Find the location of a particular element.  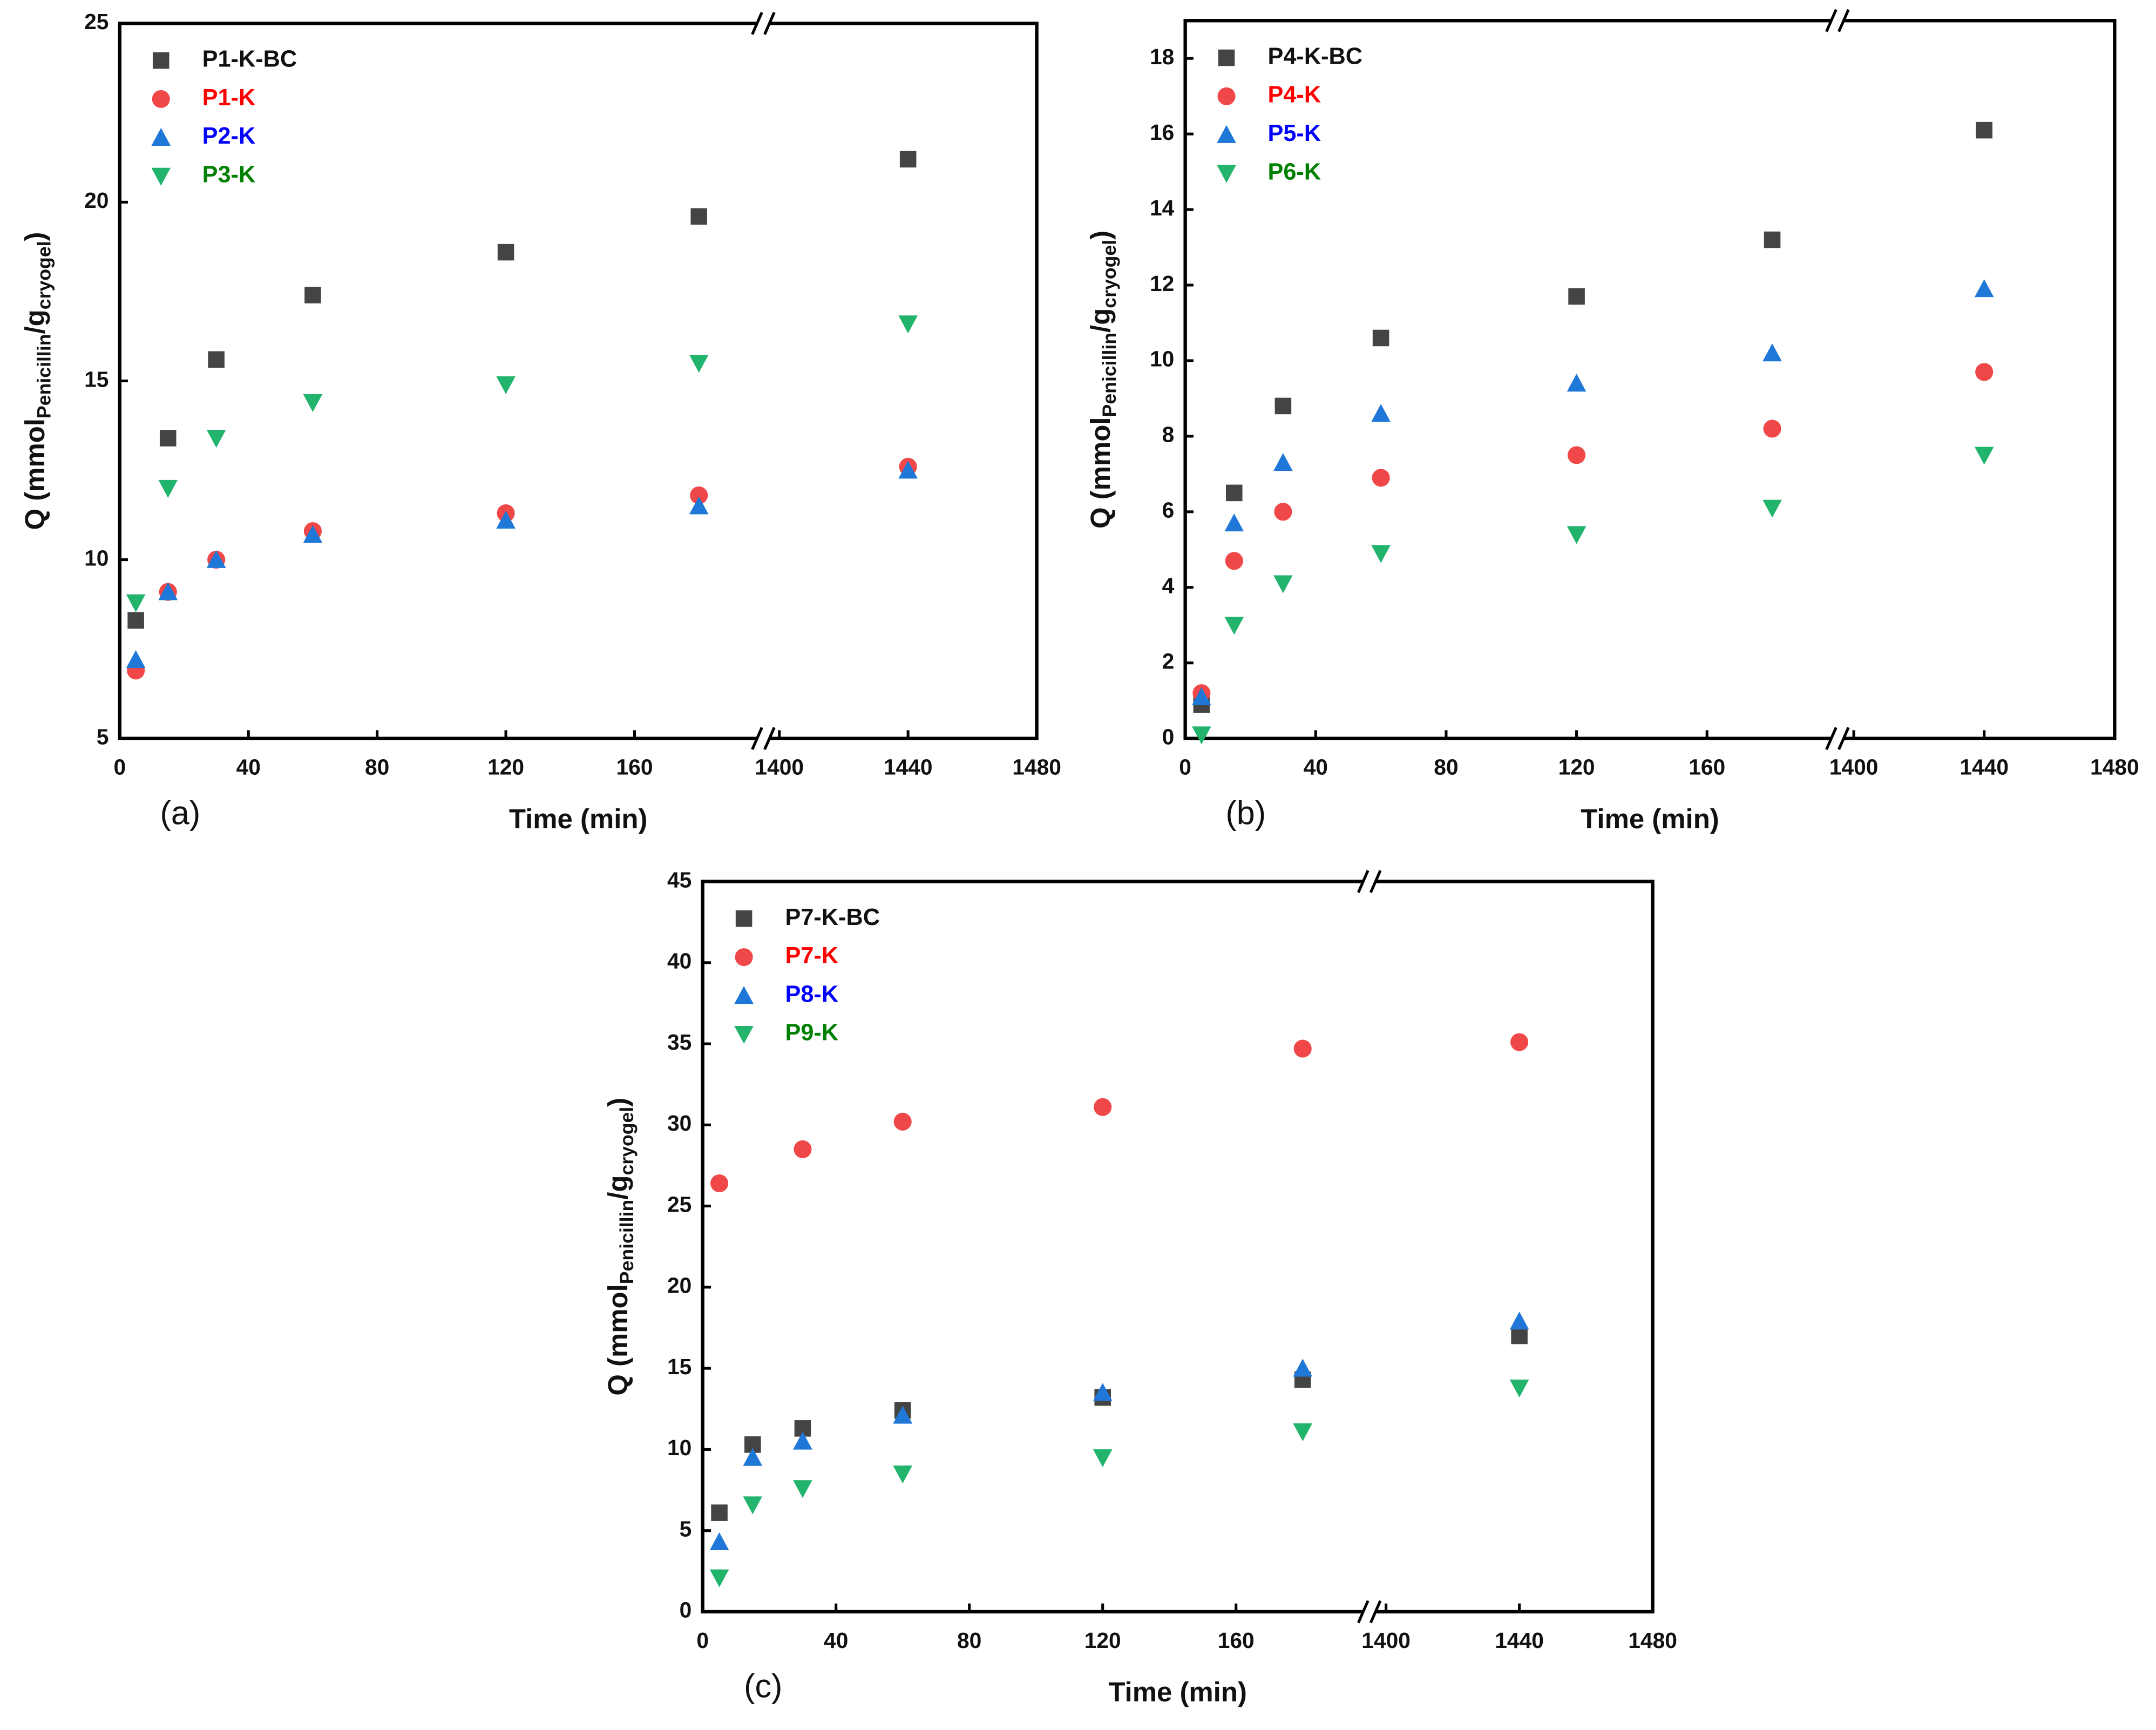

y-tick-label: 35 is located at coordinates (679, 1042).